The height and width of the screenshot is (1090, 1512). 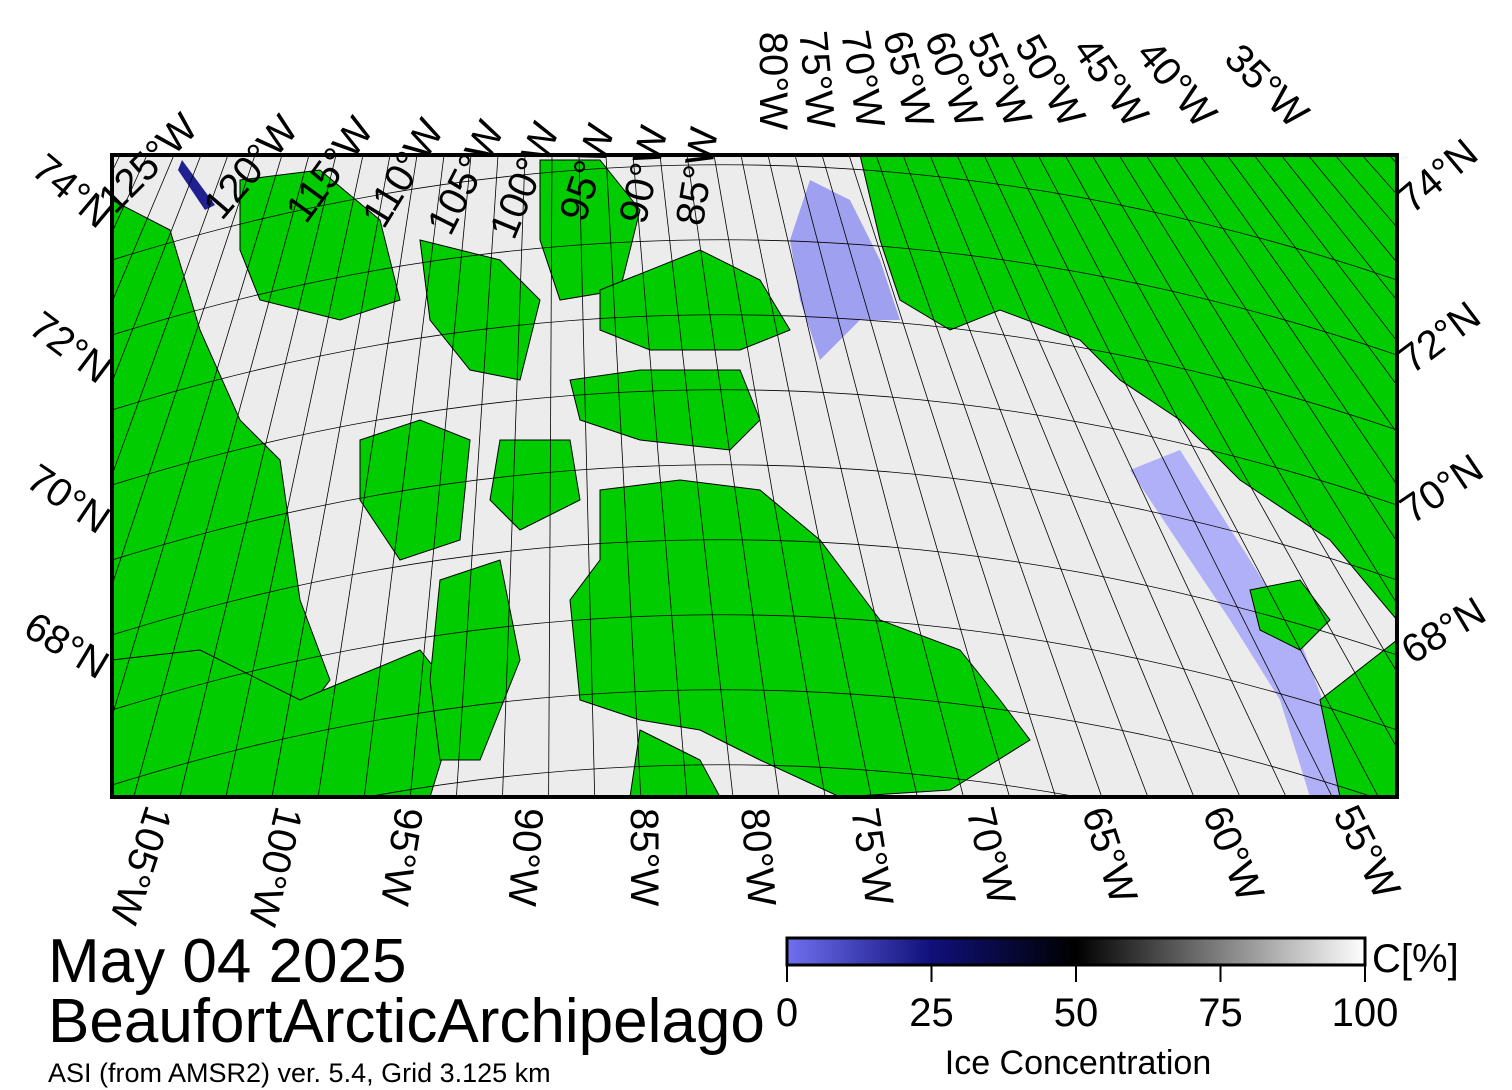 I want to click on bottom-longitude-label: 100°W, so click(x=274, y=867).